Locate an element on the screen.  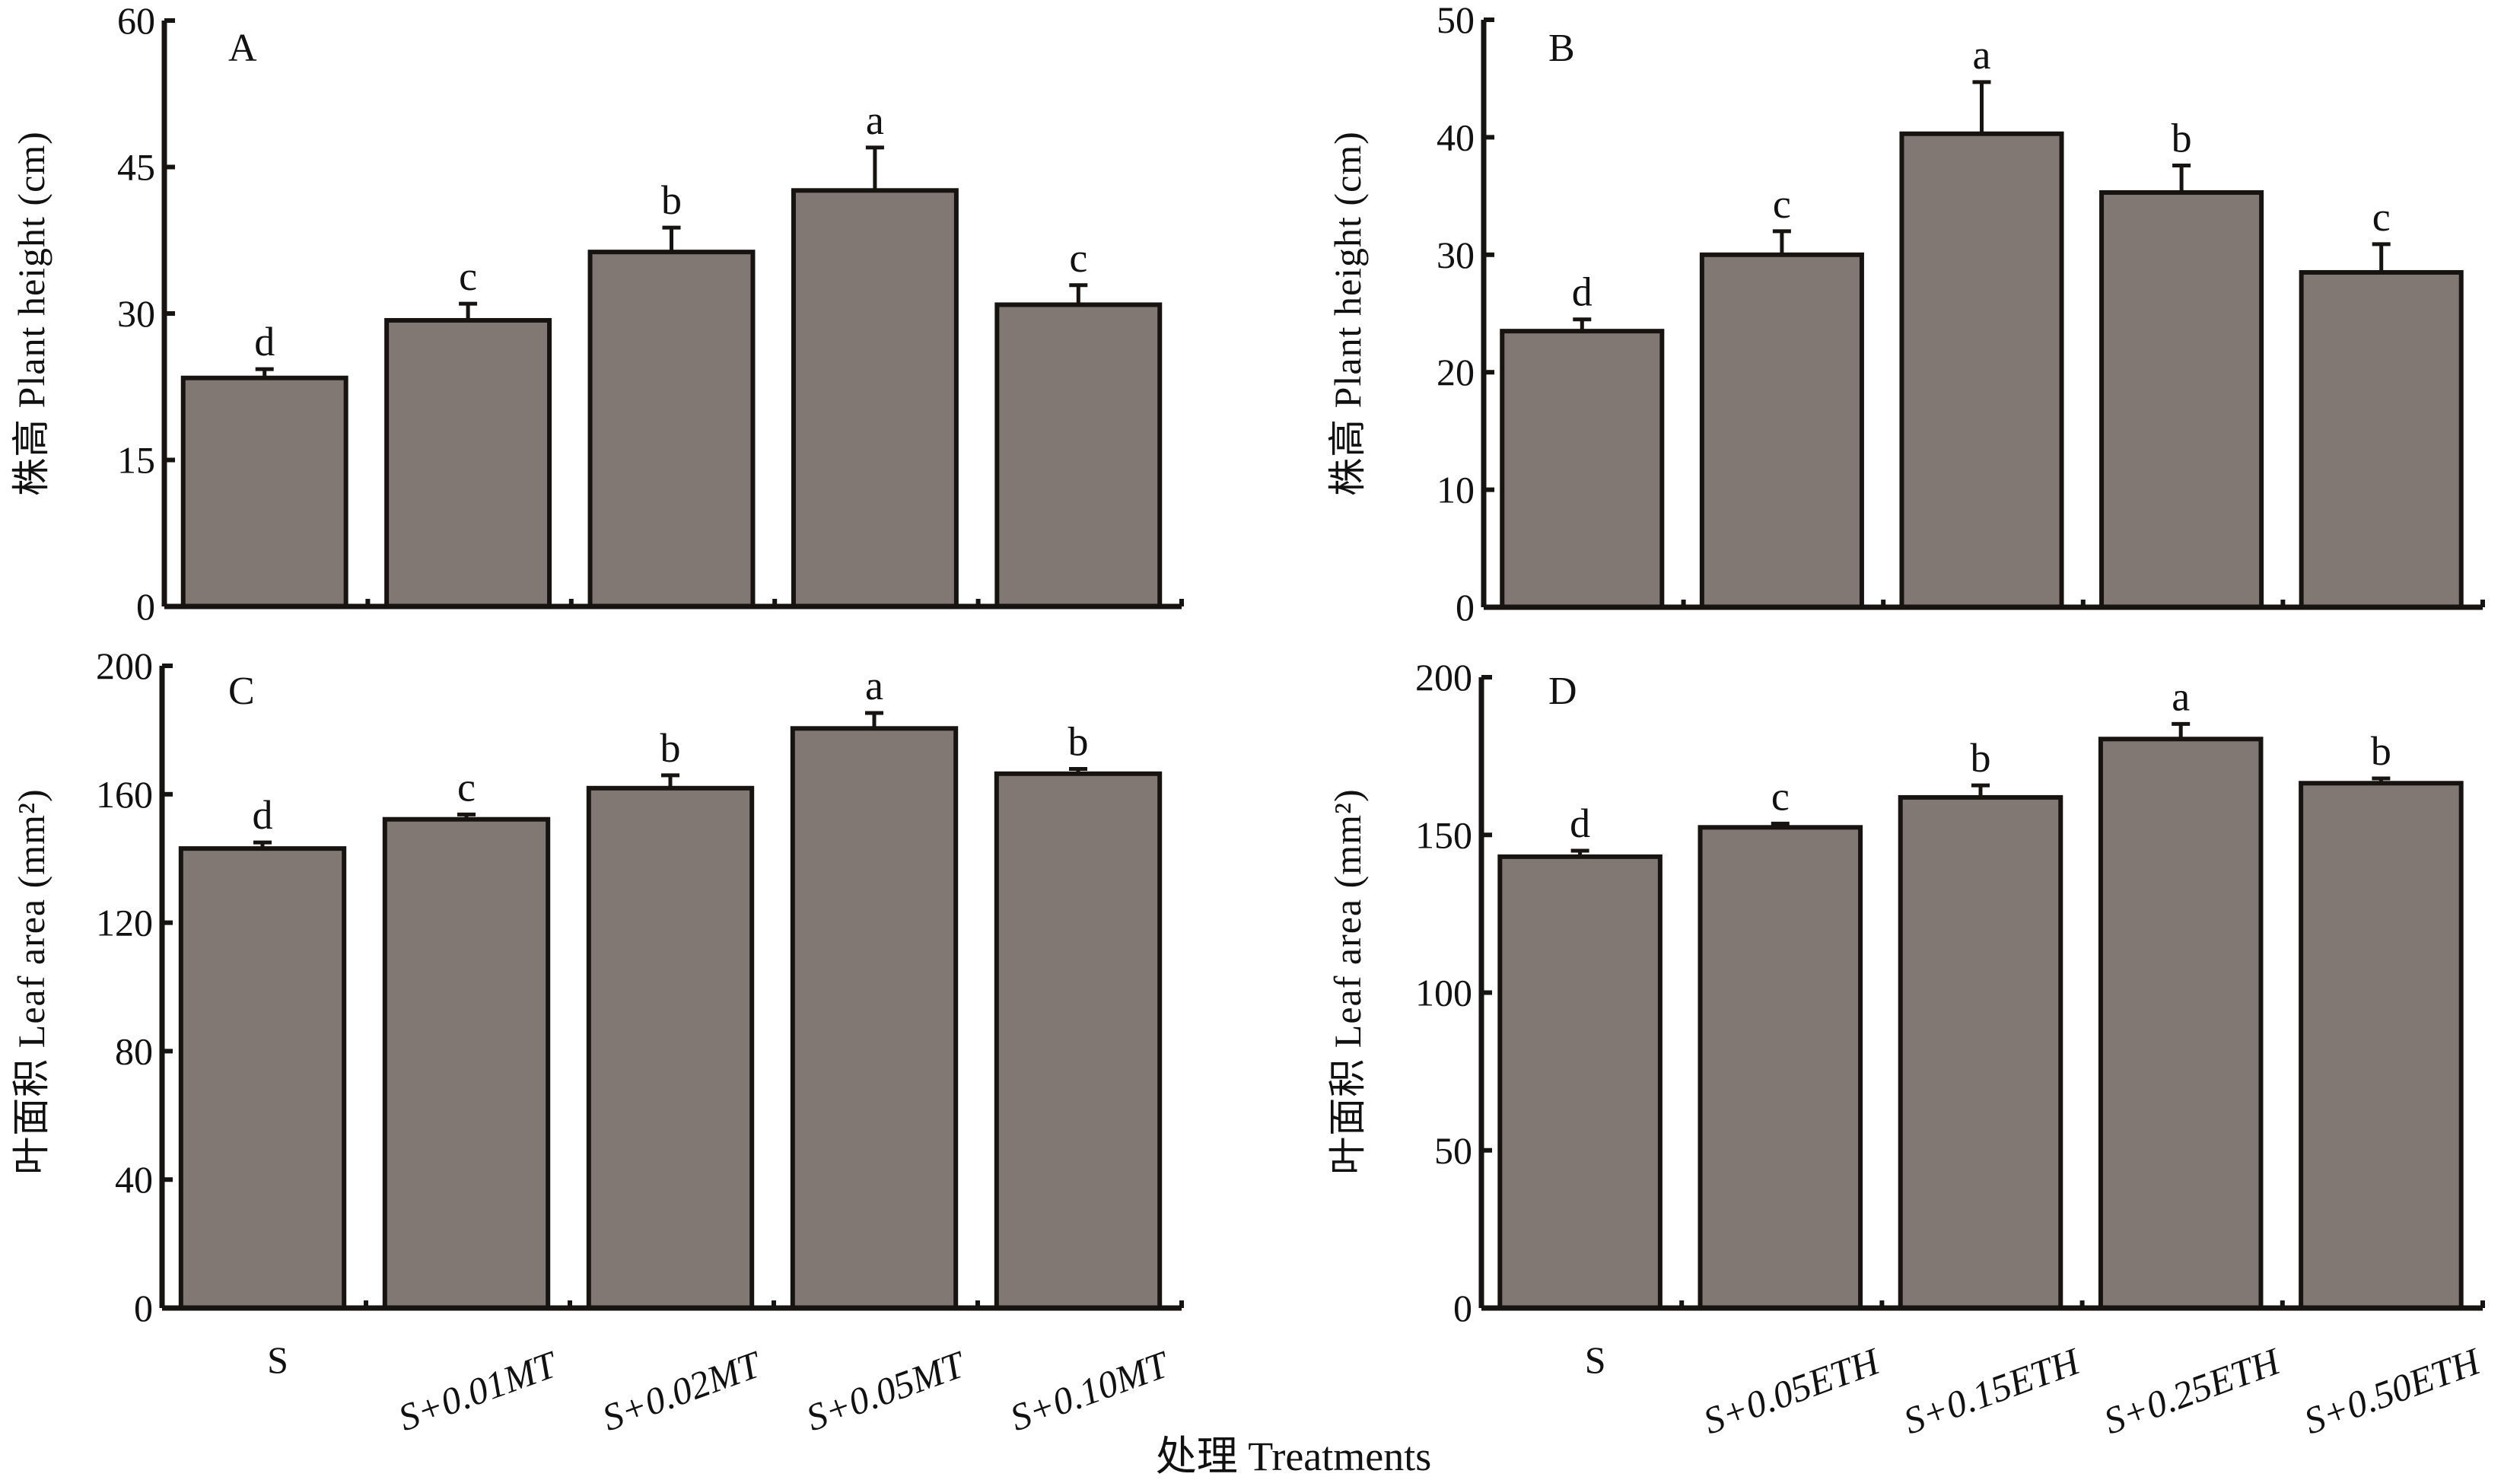
panel-letter: C is located at coordinates (241, 691).